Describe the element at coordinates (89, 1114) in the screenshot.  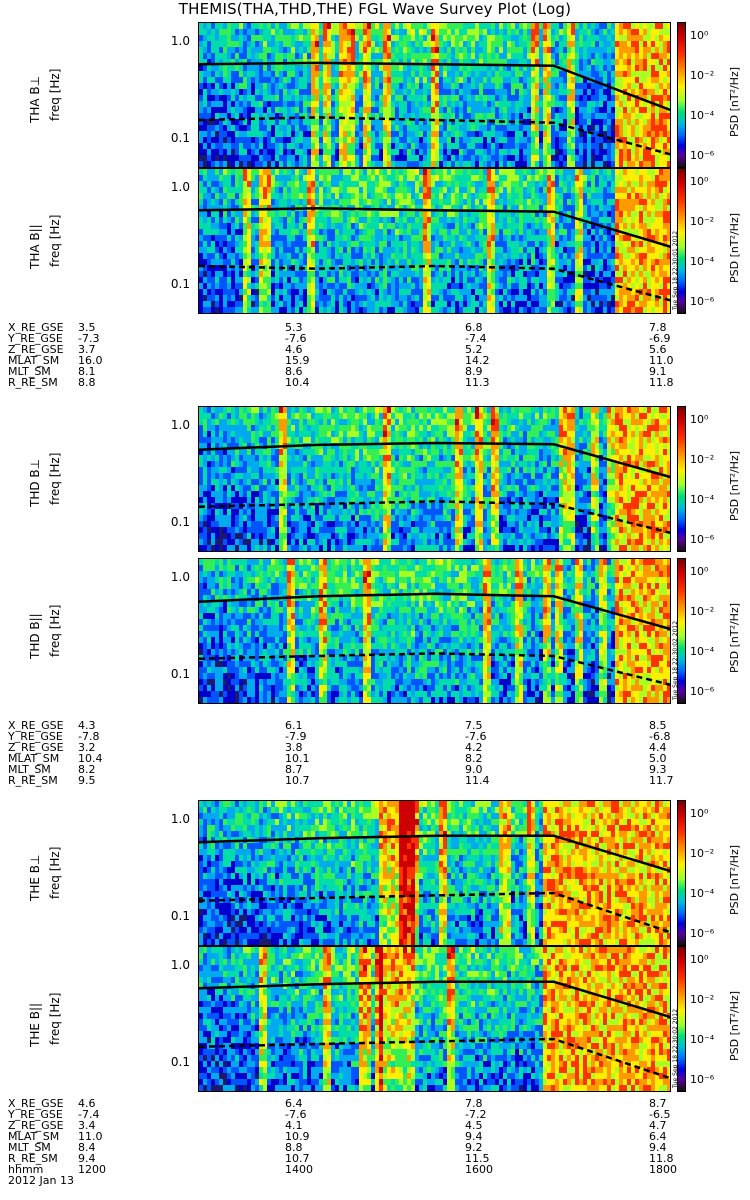
I see `ephemeris-value: -7.4` at that location.